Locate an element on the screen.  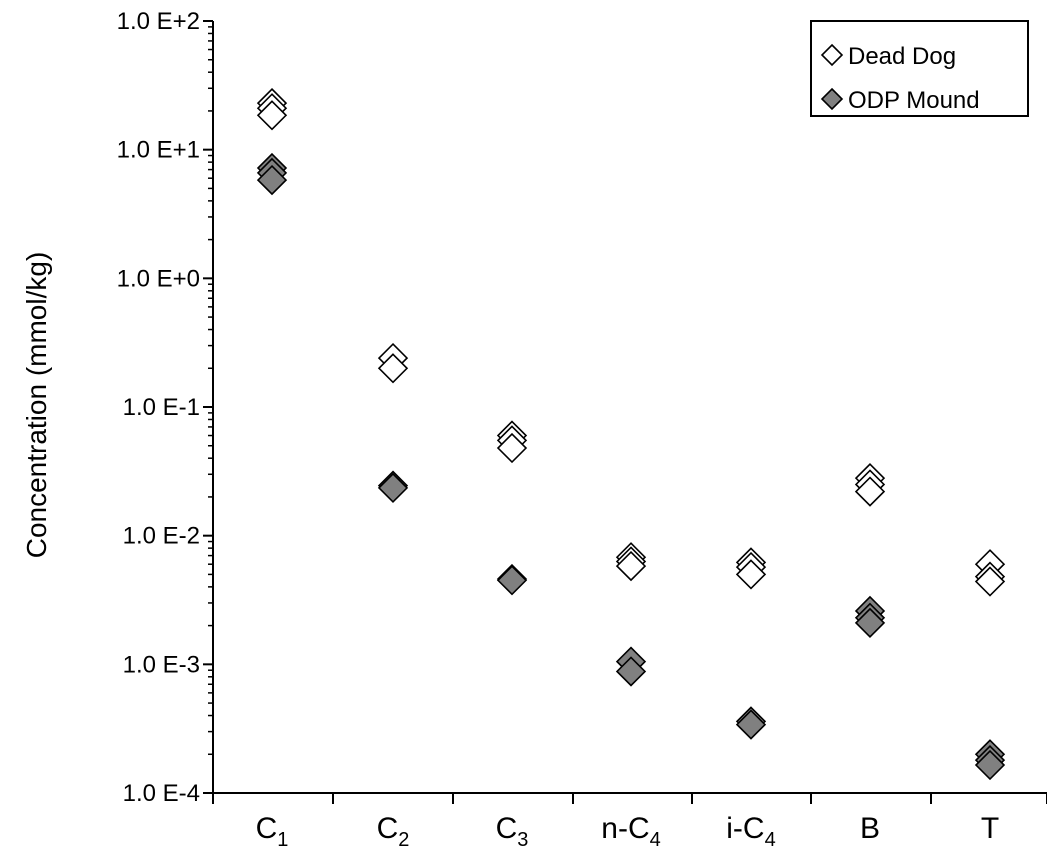
legend-marker-dead-dog is located at coordinates (832, 55).